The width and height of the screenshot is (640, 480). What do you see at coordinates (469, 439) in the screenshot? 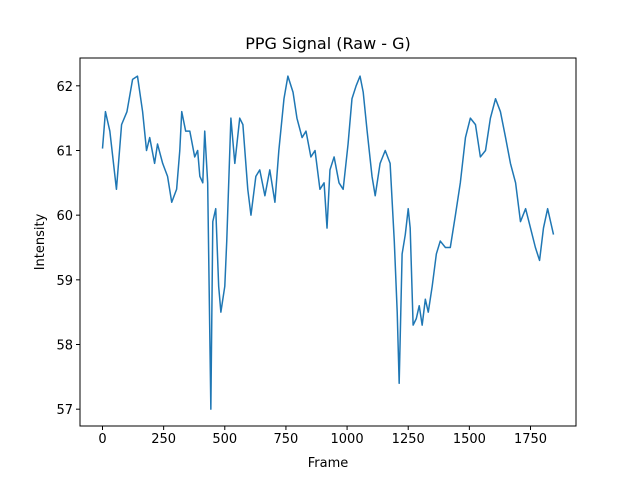
I see `x-tick-label: 1500` at bounding box center [469, 439].